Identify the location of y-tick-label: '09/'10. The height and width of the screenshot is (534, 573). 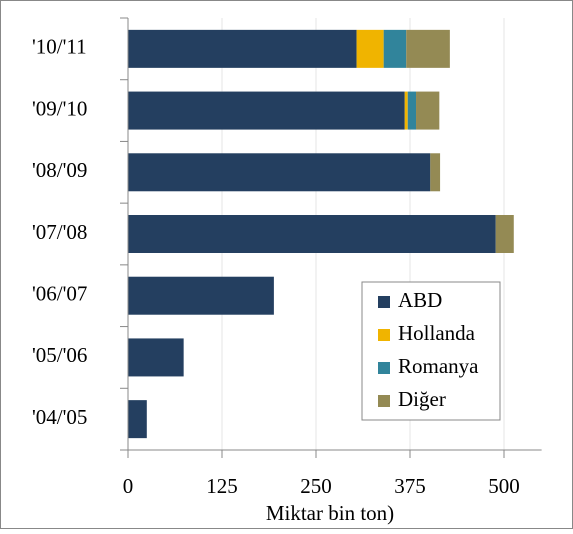
(59, 108).